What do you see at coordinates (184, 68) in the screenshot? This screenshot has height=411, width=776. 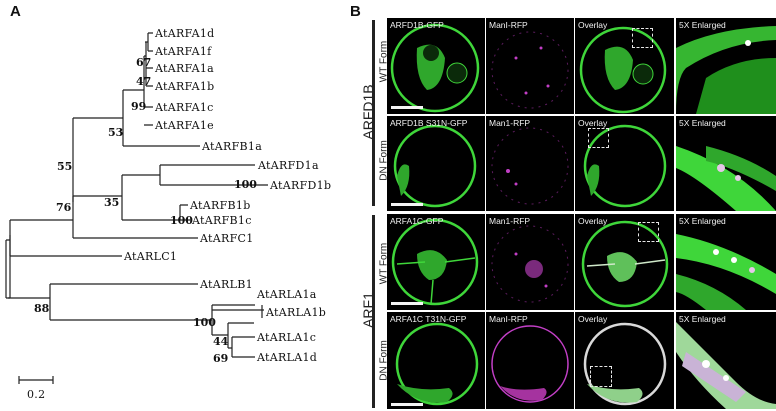 I see `taxon-label: AtARFA1a` at bounding box center [184, 68].